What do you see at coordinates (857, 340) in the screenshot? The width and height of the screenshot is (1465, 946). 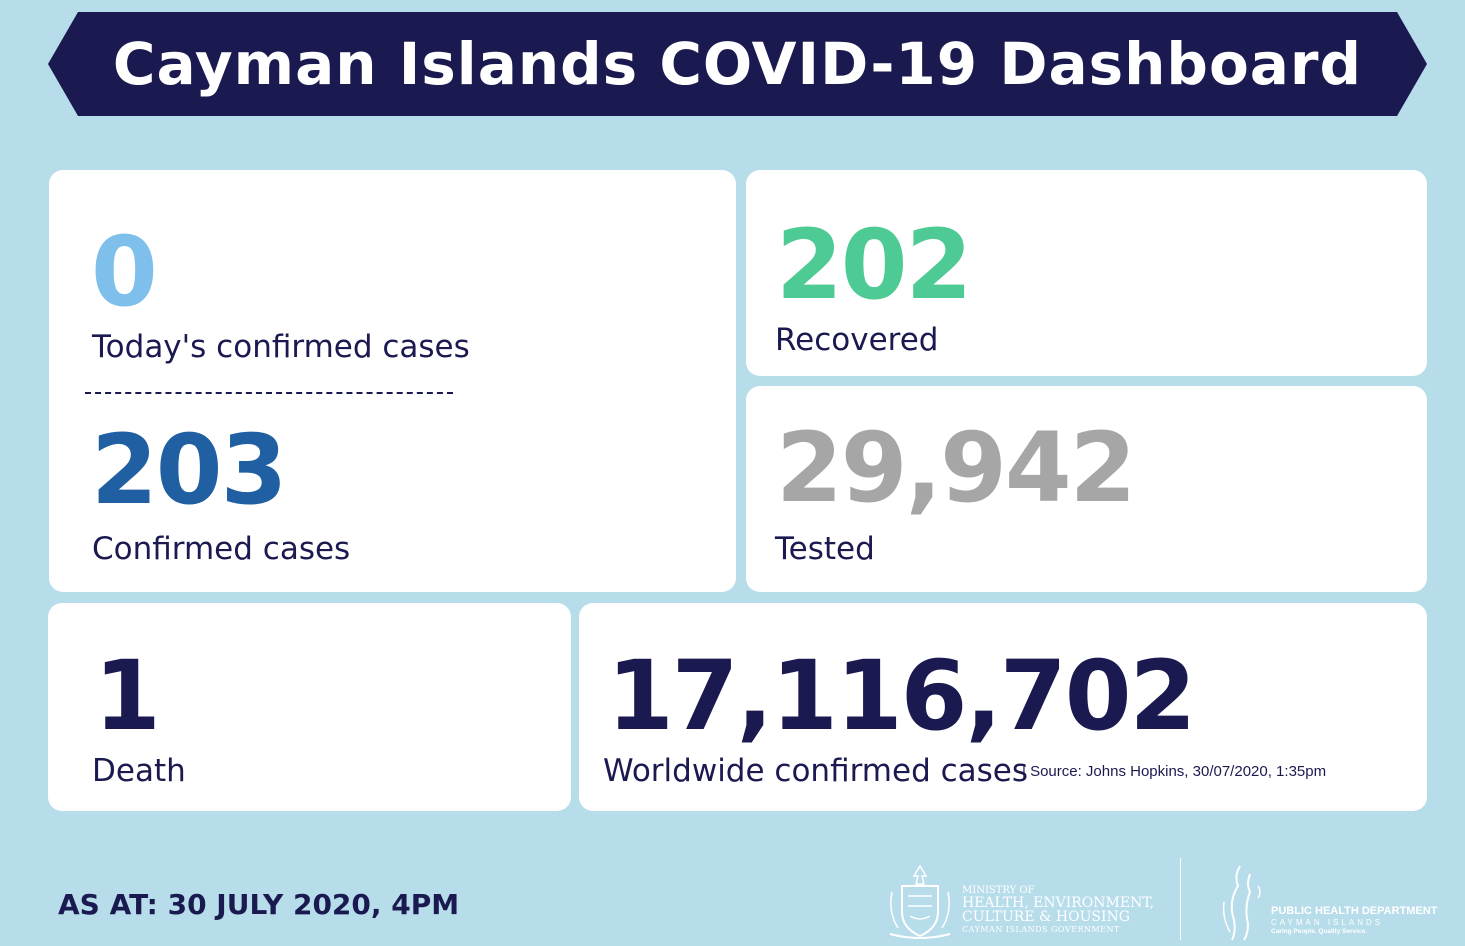 I see `recovered-label: Recovered` at bounding box center [857, 340].